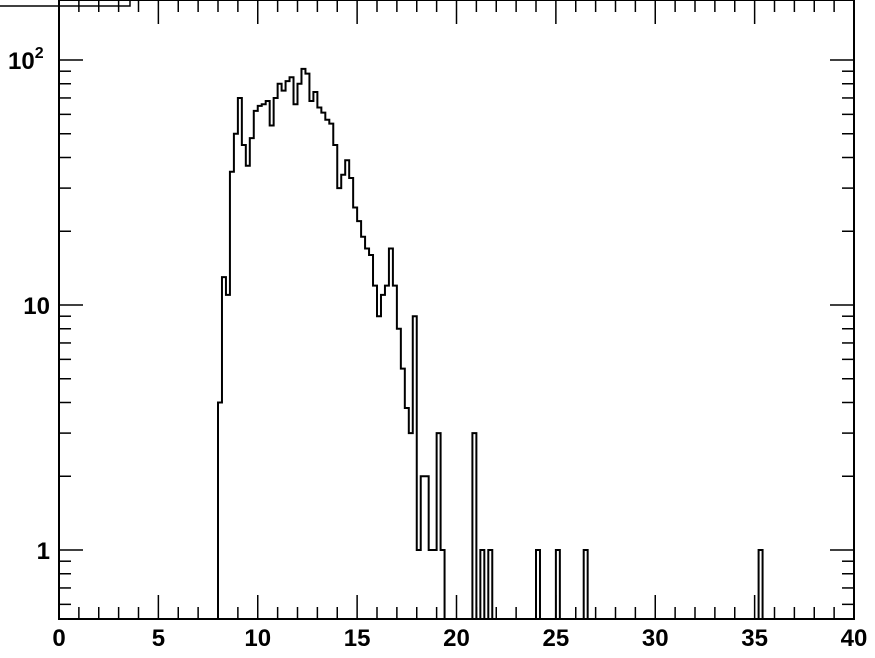 The image size is (875, 658). I want to click on y-tick-label: 102, so click(26, 60).